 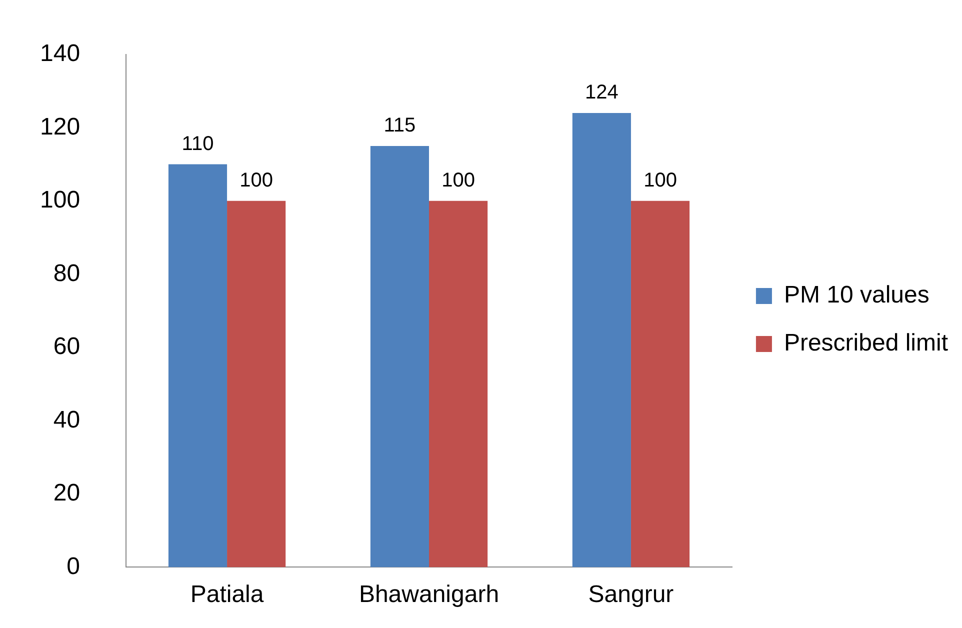 What do you see at coordinates (66, 273) in the screenshot?
I see `y-tick-label: 80` at bounding box center [66, 273].